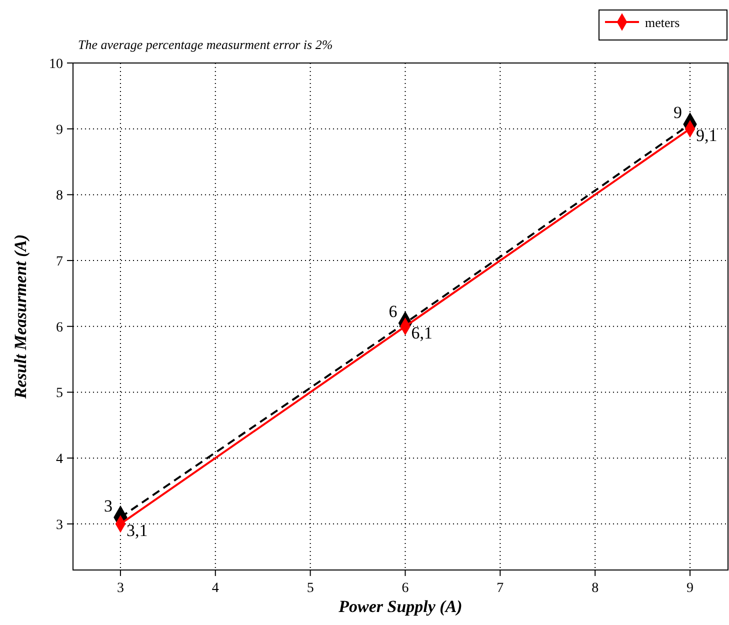 The width and height of the screenshot is (729, 625). Describe the element at coordinates (393, 312) in the screenshot. I see `annotation: 6` at that location.